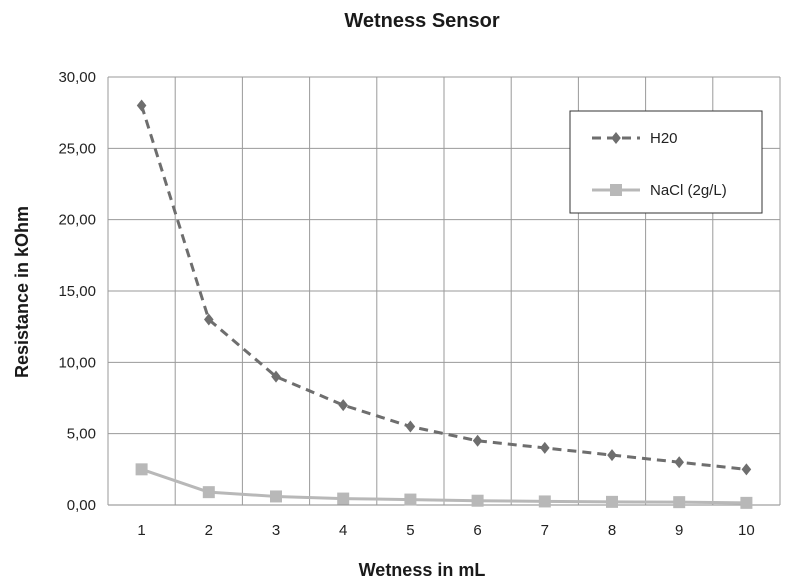 The image size is (802, 583). Describe the element at coordinates (422, 570) in the screenshot. I see `x-axis-title: Wetness in mL` at that location.